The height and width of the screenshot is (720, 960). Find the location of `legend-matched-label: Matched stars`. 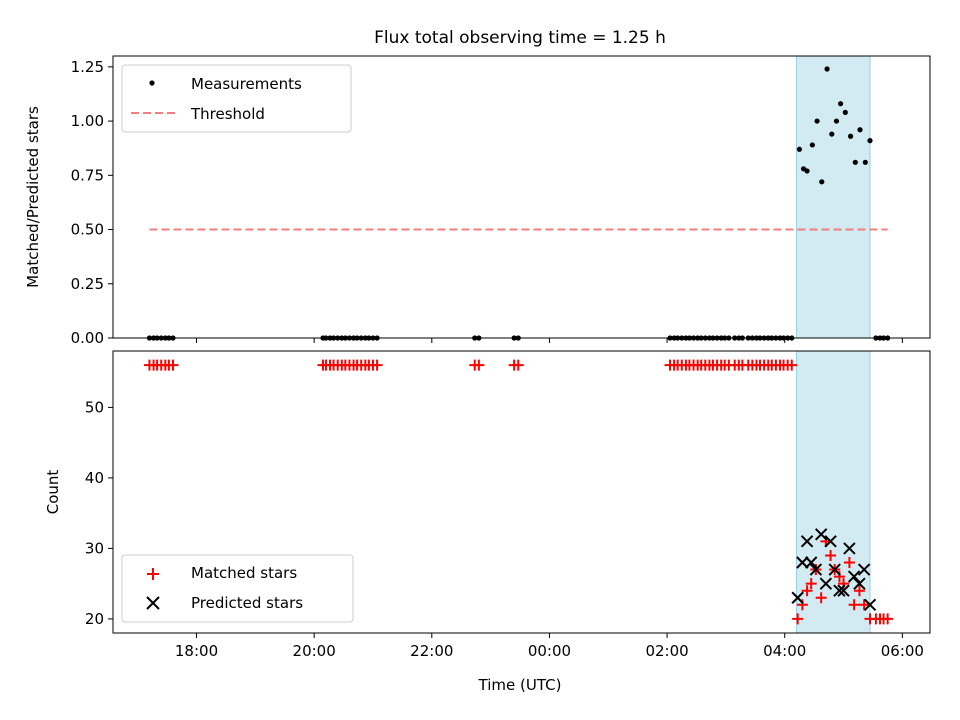

legend-matched-label: Matched stars is located at coordinates (244, 573).